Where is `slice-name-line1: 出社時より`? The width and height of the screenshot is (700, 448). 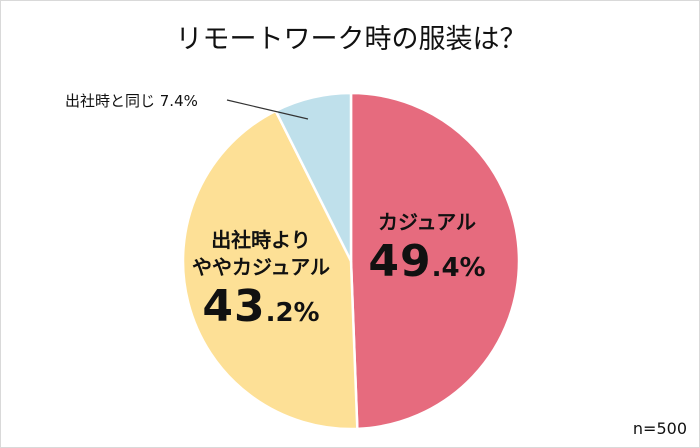
slice-name-line1: 出社時より is located at coordinates (261, 240).